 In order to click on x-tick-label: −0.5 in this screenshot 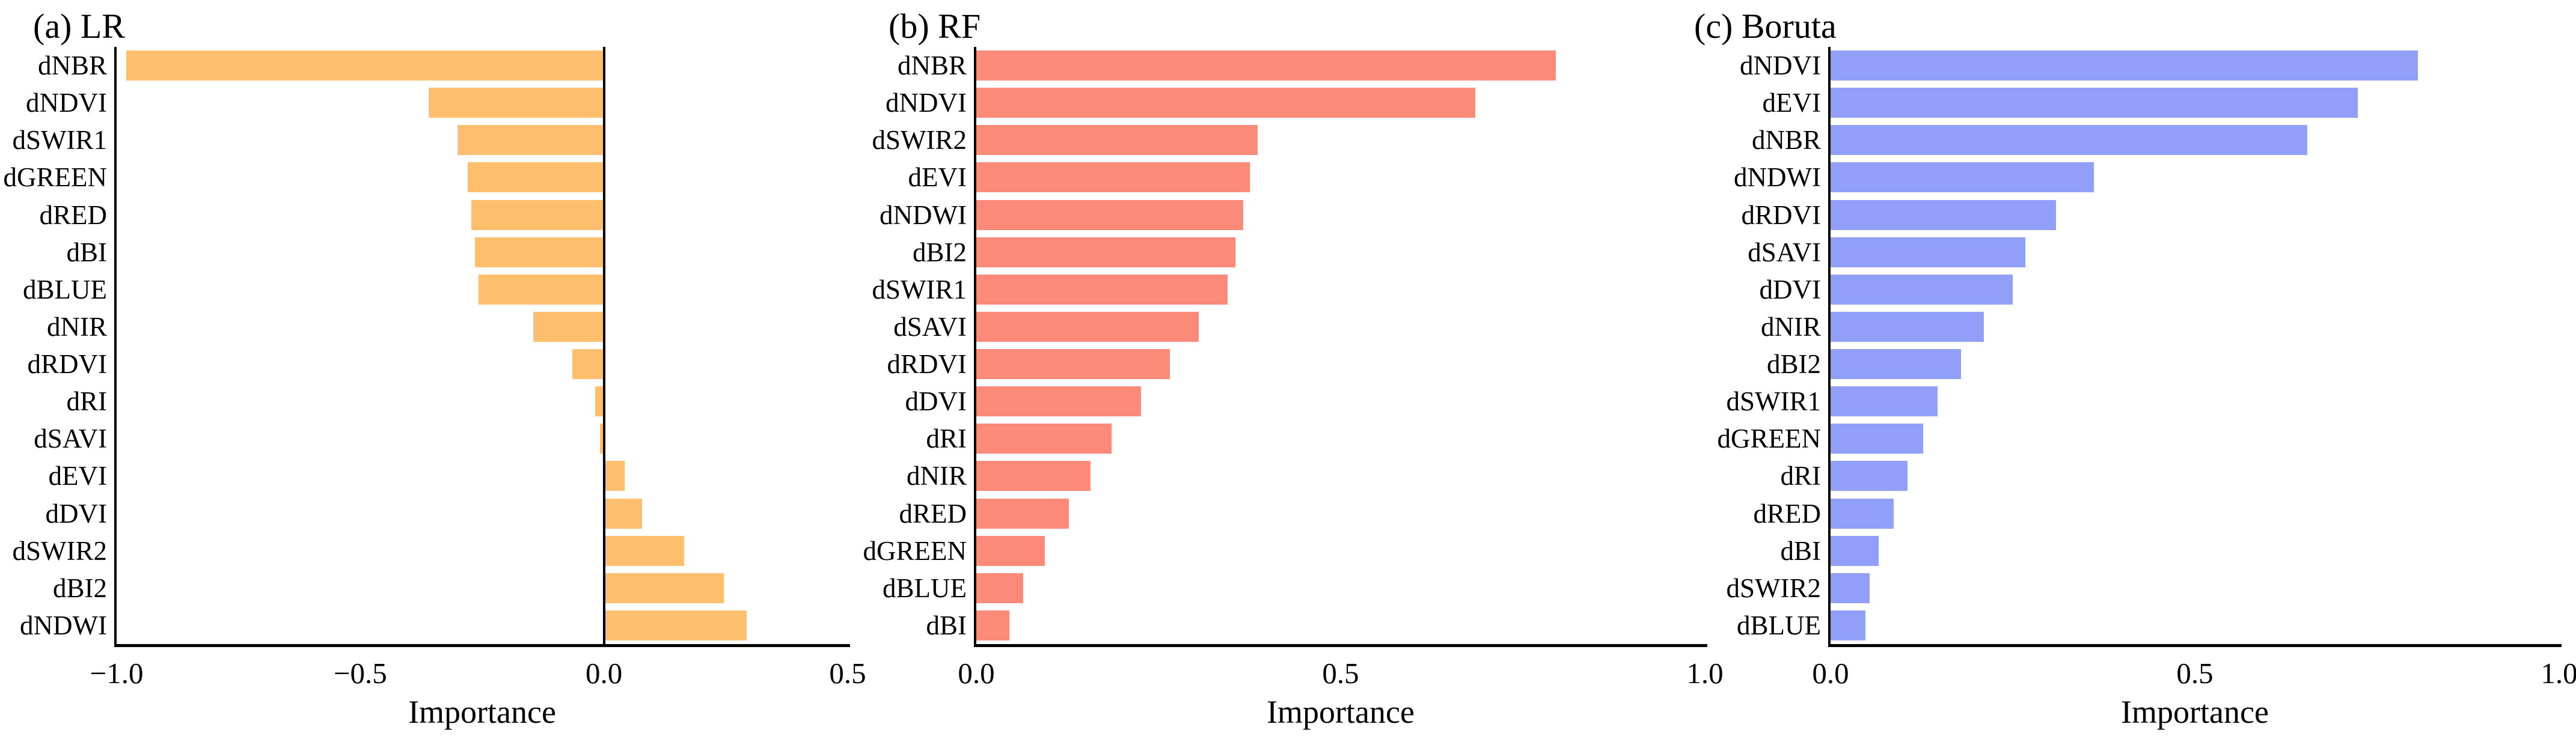, I will do `click(360, 673)`.